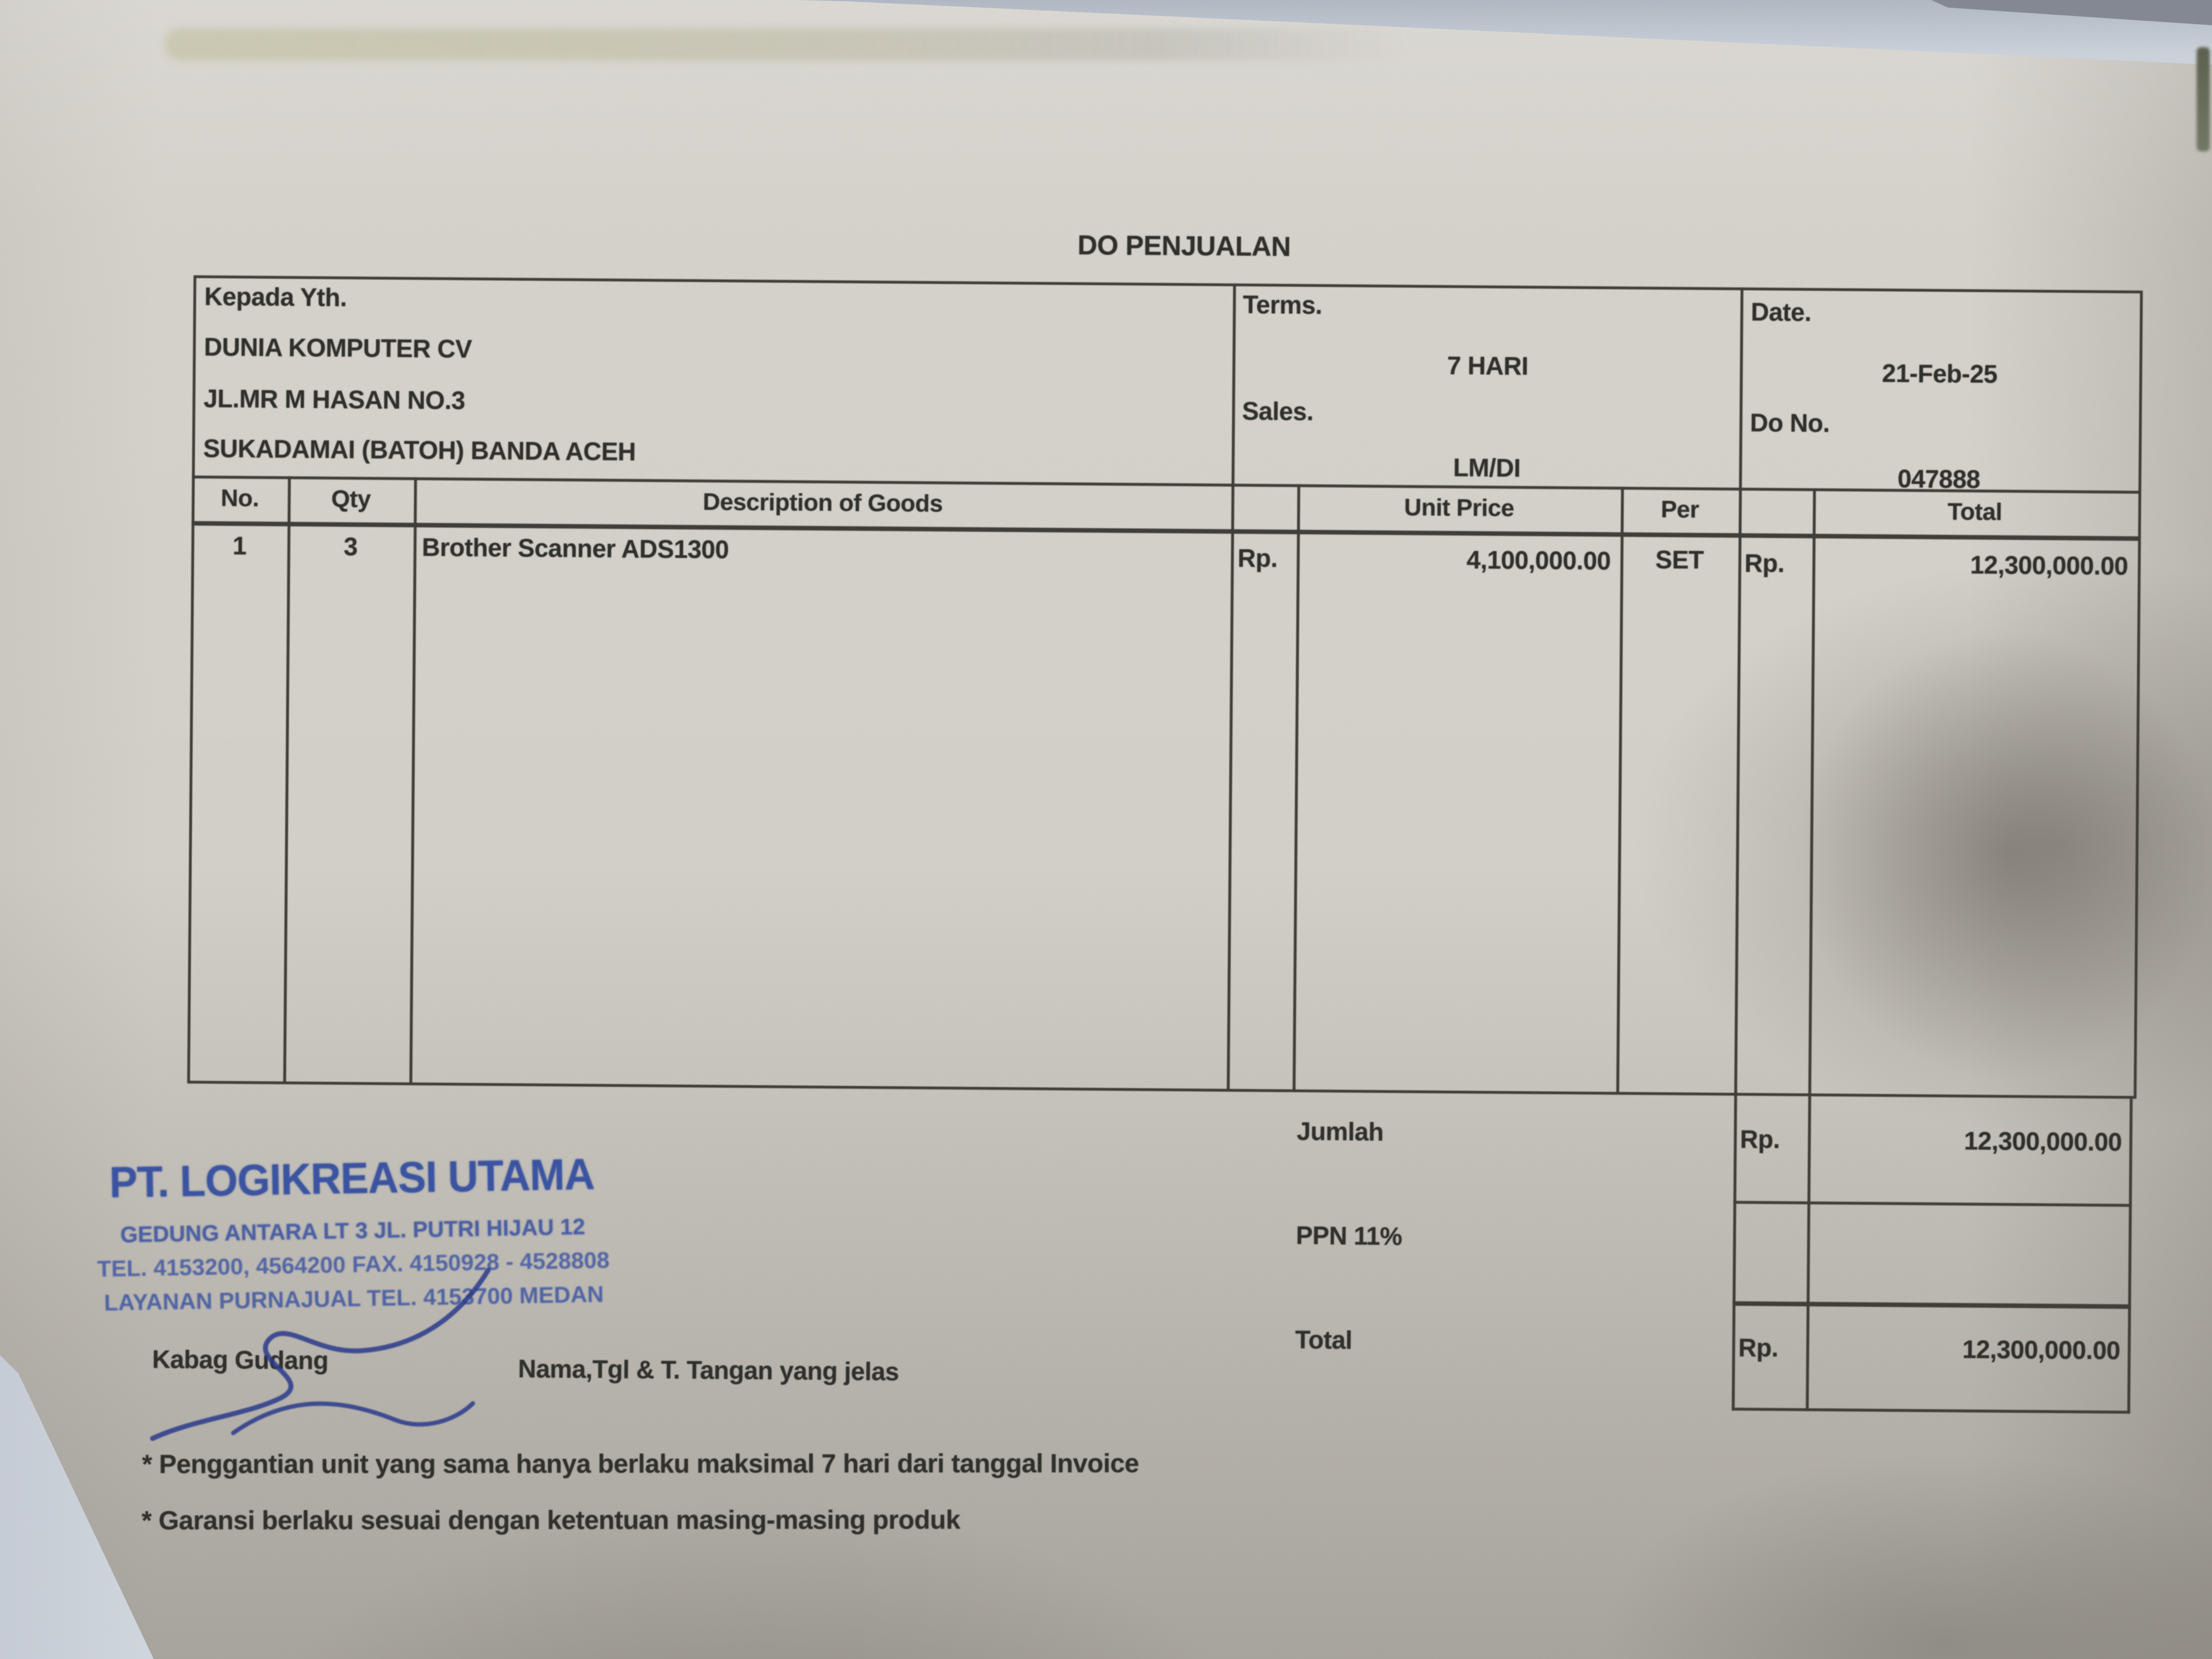  What do you see at coordinates (1348, 1236) in the screenshot?
I see `ppn-label: PPN 11%` at bounding box center [1348, 1236].